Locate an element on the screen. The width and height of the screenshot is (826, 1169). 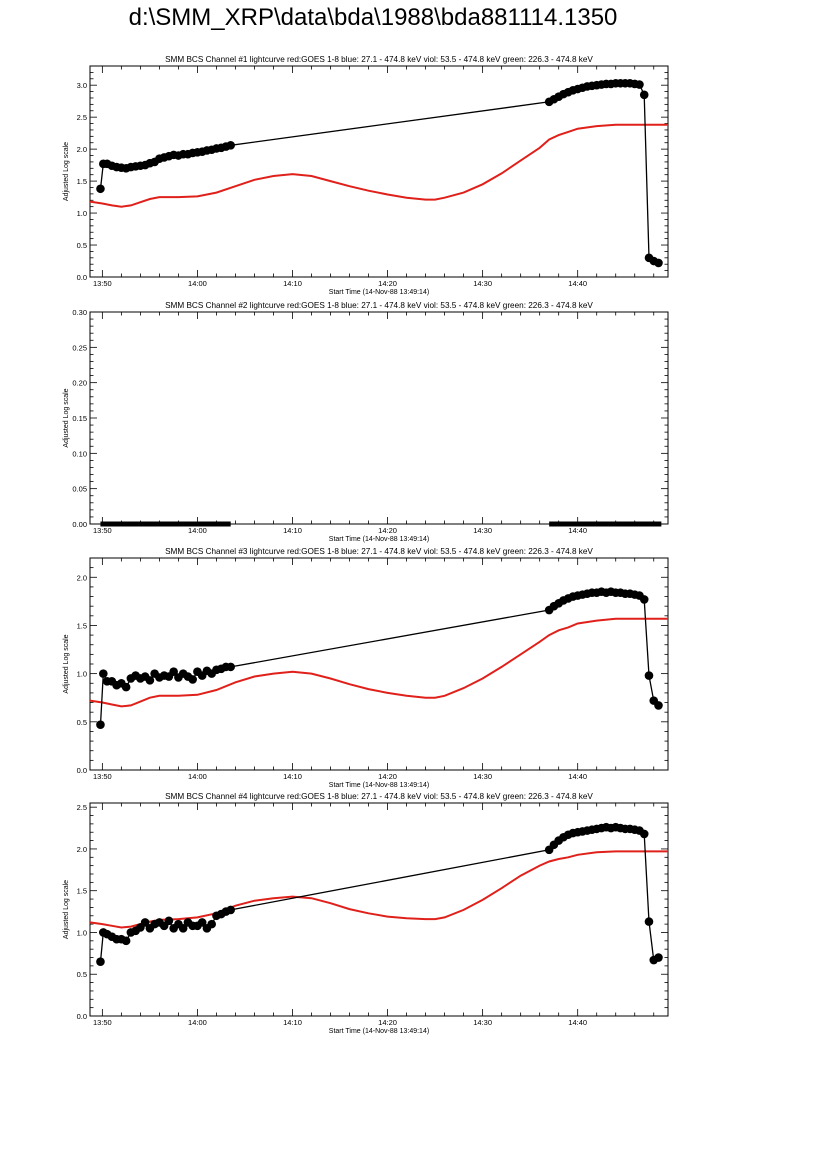
series-1-bcs-black is located at coordinates (165, 524).